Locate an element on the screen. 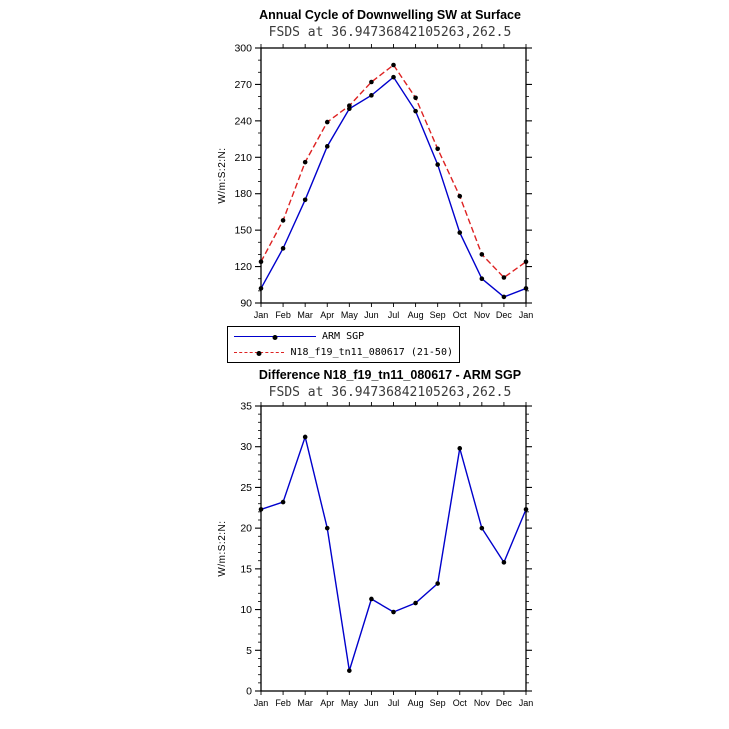 The width and height of the screenshot is (729, 729). legend-line-sample-dashed is located at coordinates (259, 353).